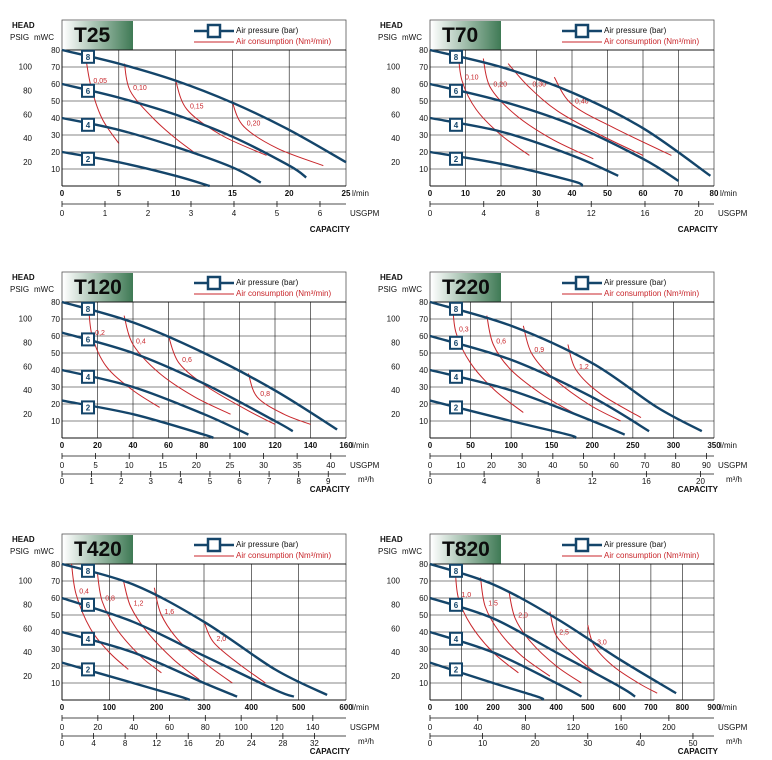 The image size is (772, 760). What do you see at coordinates (62, 727) in the screenshot?
I see `usgpm-tick-label: 0` at bounding box center [62, 727].